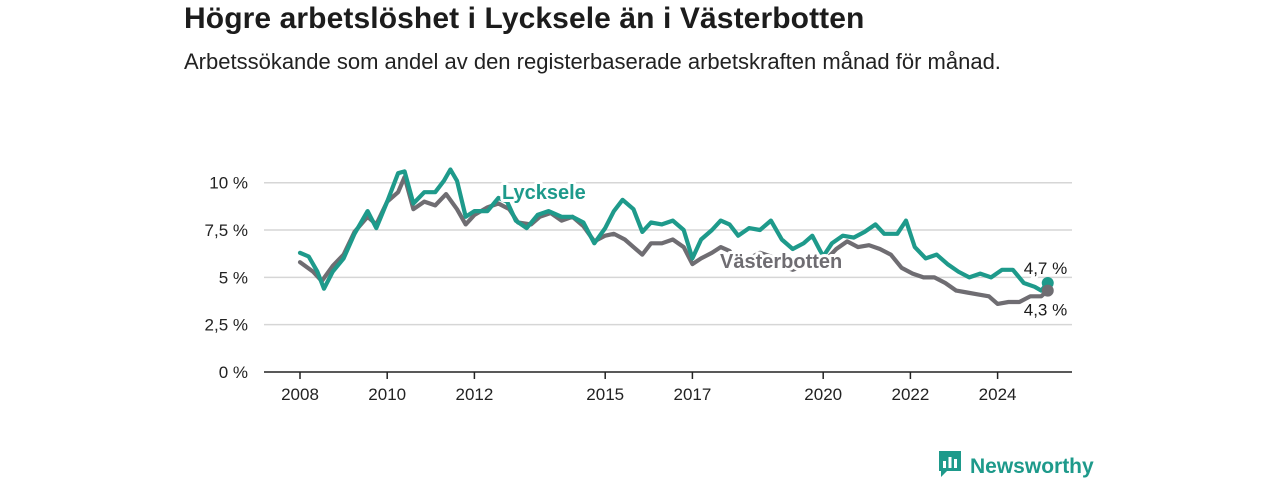 This screenshot has height=484, width=1280. Describe the element at coordinates (300, 394) in the screenshot. I see `x-tick-label: 2008` at that location.